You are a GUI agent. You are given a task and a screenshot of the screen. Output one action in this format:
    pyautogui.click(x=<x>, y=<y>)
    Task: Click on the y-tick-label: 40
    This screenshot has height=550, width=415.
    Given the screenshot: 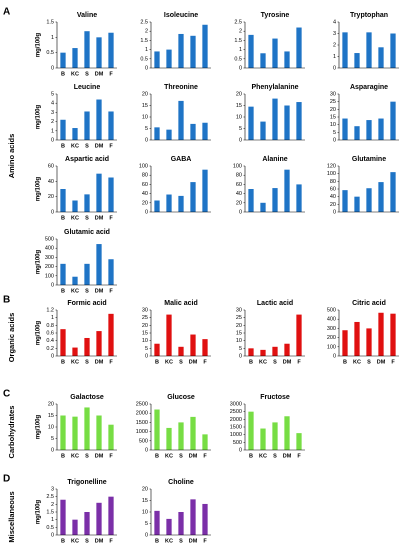 What is the action you would take?
    pyautogui.click(x=145, y=194)
    